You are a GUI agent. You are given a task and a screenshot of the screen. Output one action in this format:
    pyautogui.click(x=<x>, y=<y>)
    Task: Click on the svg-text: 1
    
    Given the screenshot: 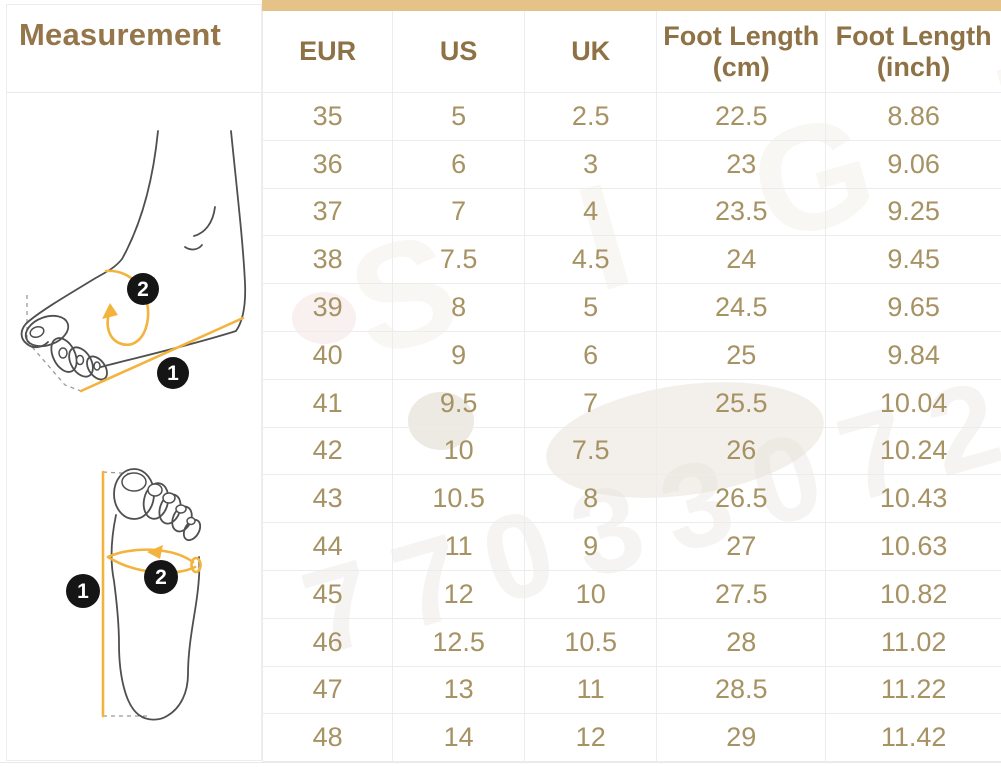 What is the action you would take?
    pyautogui.click(x=173, y=373)
    